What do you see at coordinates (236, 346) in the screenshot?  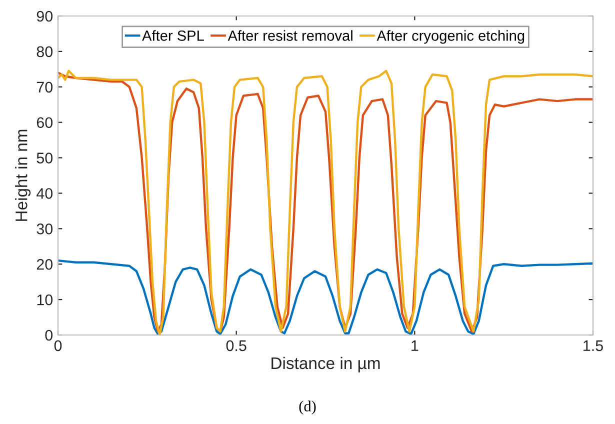 I see `x-tick-label: 0.5` at bounding box center [236, 346].